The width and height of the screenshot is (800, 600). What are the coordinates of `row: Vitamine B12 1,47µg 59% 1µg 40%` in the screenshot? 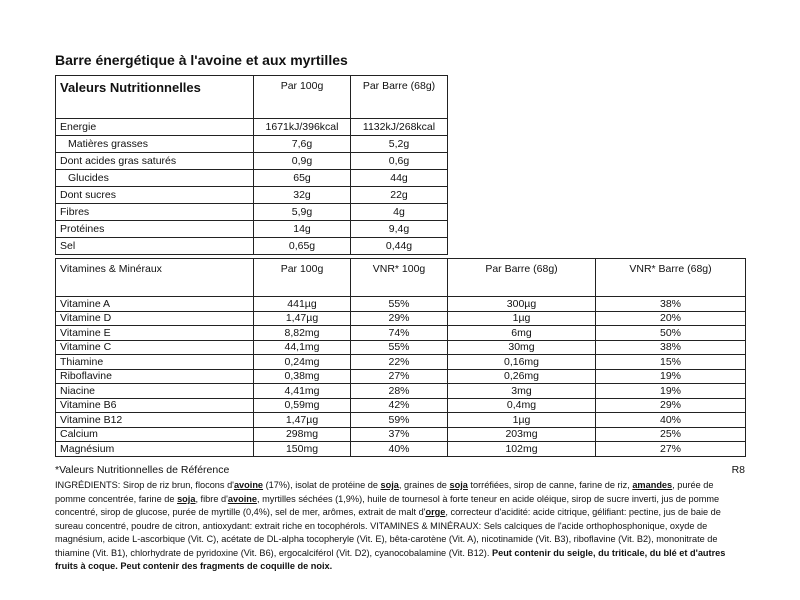 It's located at (400, 420).